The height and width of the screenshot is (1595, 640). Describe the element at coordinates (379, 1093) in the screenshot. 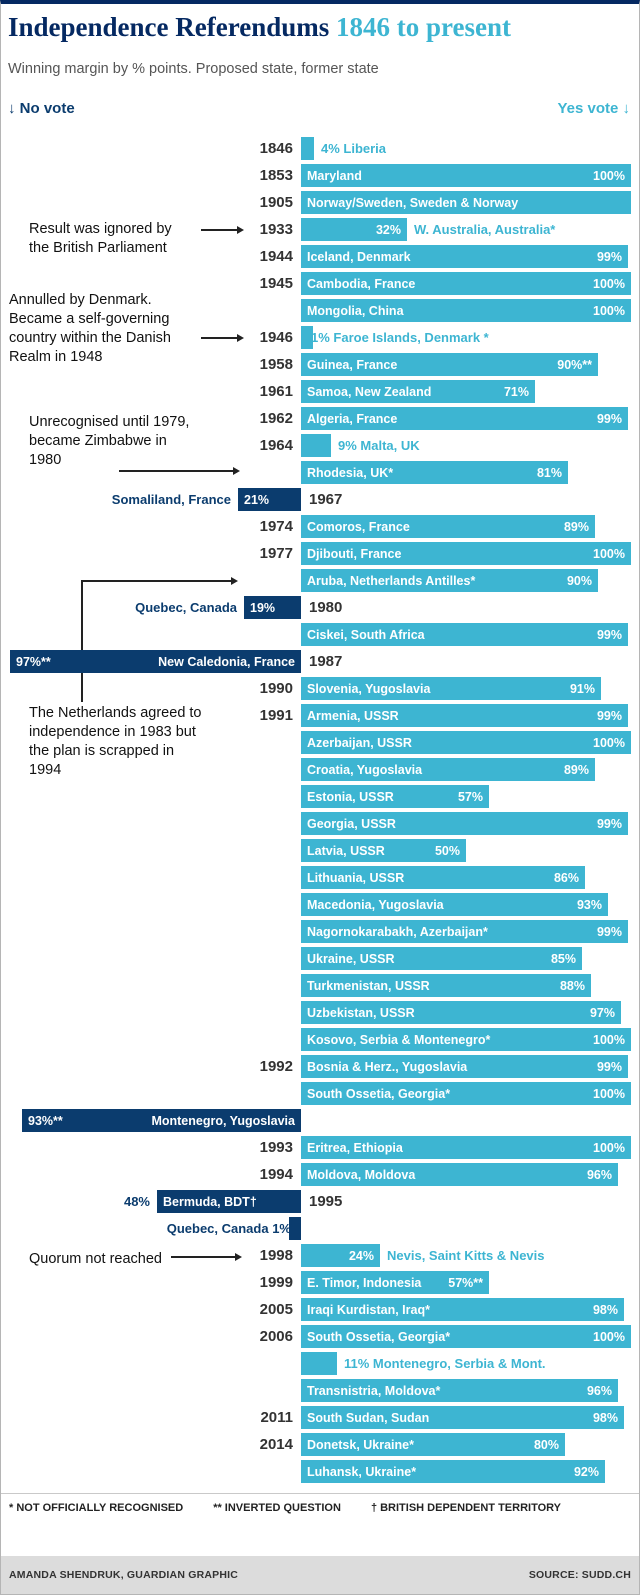

I see `bar-label: South Ossetia, Georgia*` at that location.